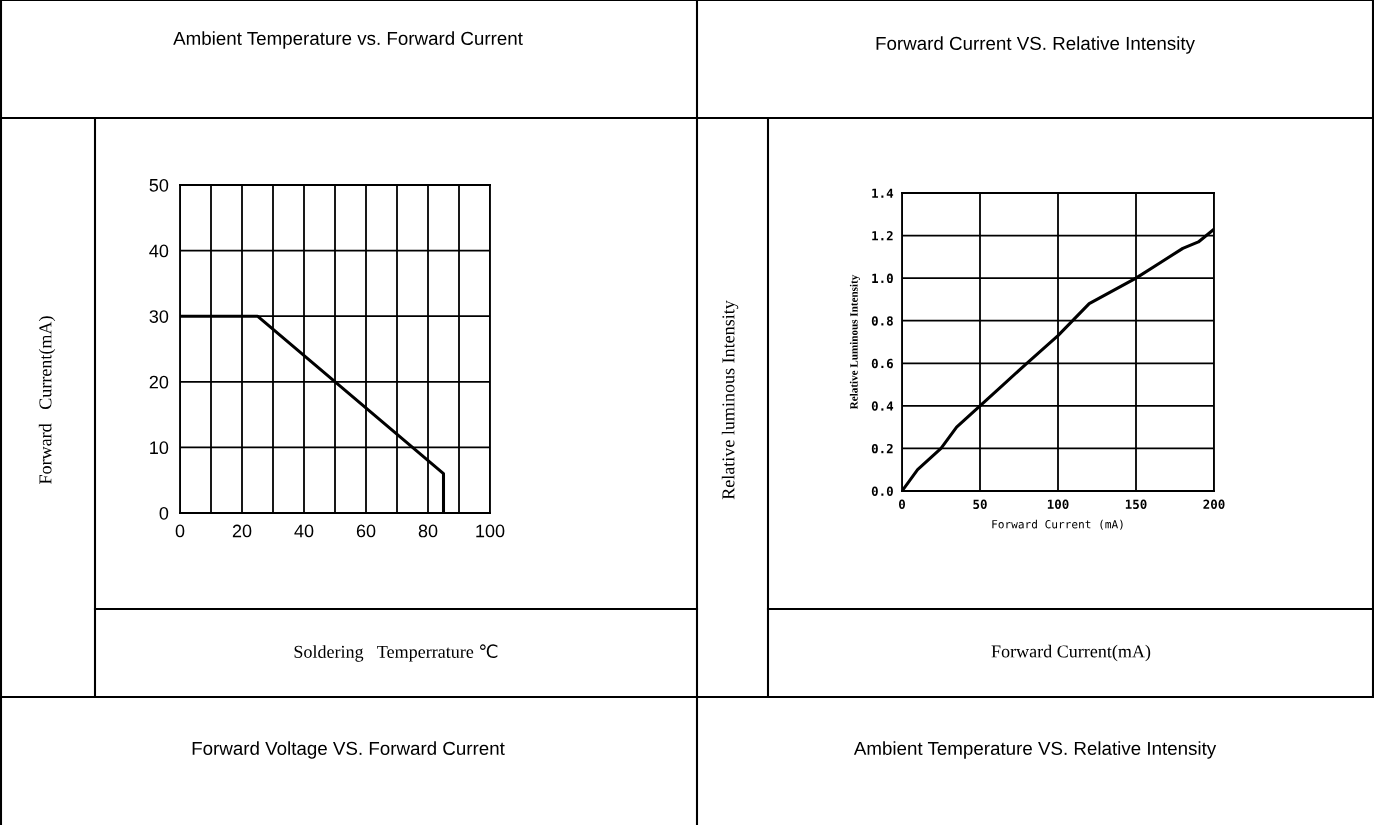 The image size is (1374, 825). What do you see at coordinates (882, 363) in the screenshot?
I see `y-tick-label: 0.6` at bounding box center [882, 363].